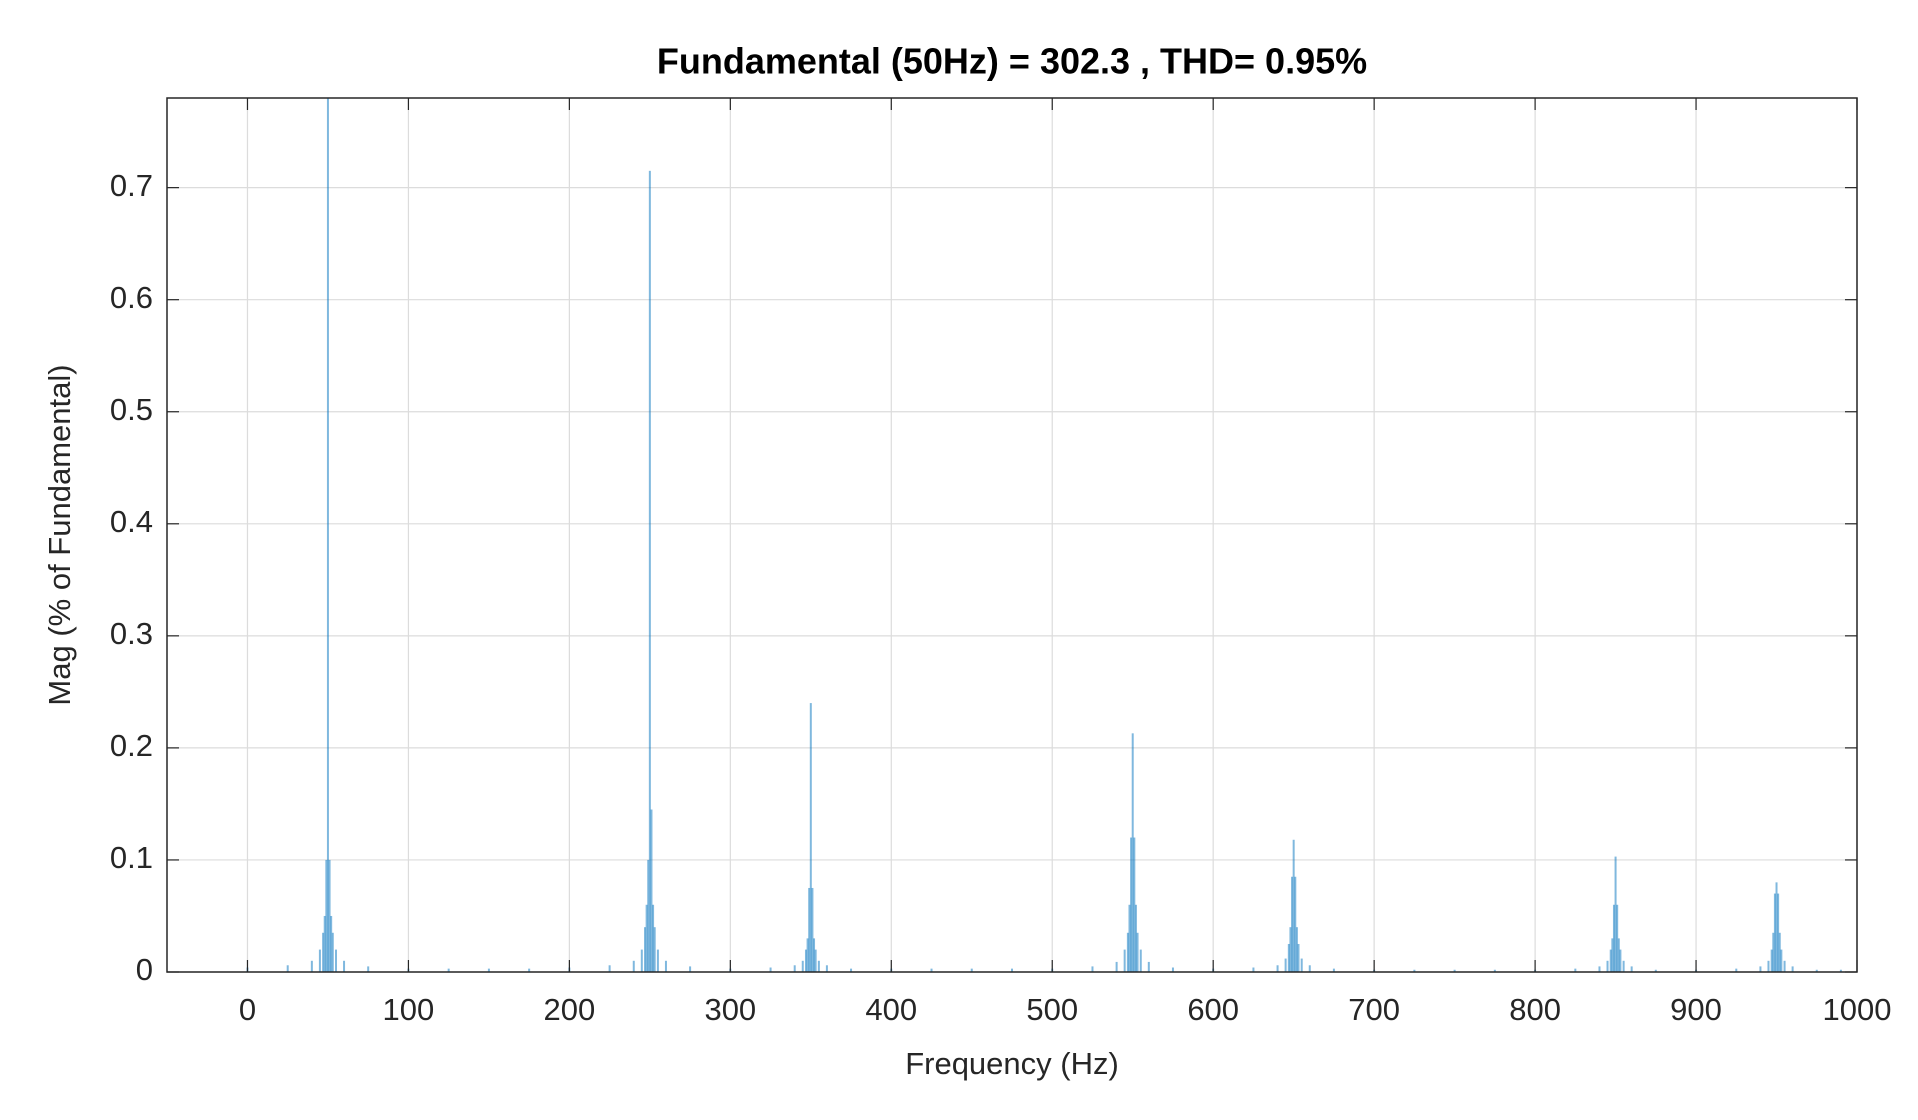 Image resolution: width=1918 pixels, height=1120 pixels. Describe the element at coordinates (131, 633) in the screenshot. I see `y-tick-label: 0.3` at that location.